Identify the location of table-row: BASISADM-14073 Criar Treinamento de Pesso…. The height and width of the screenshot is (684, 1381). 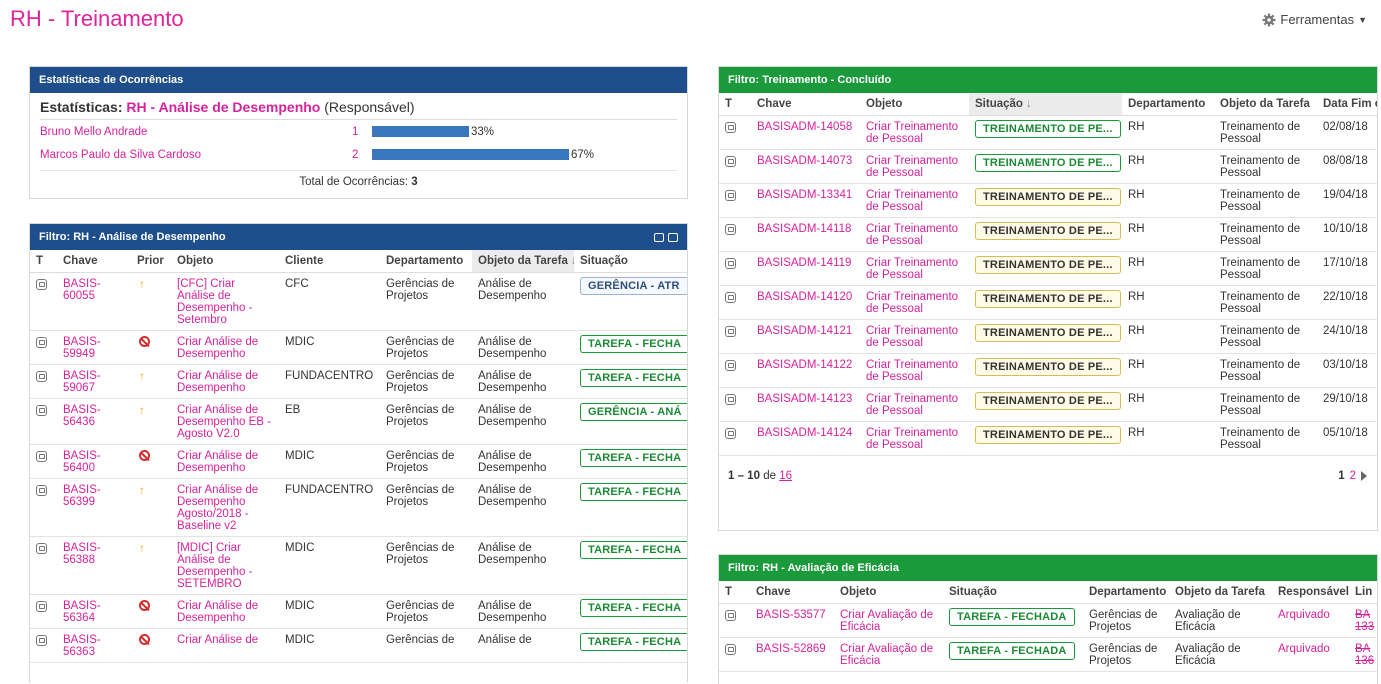
(1048, 166).